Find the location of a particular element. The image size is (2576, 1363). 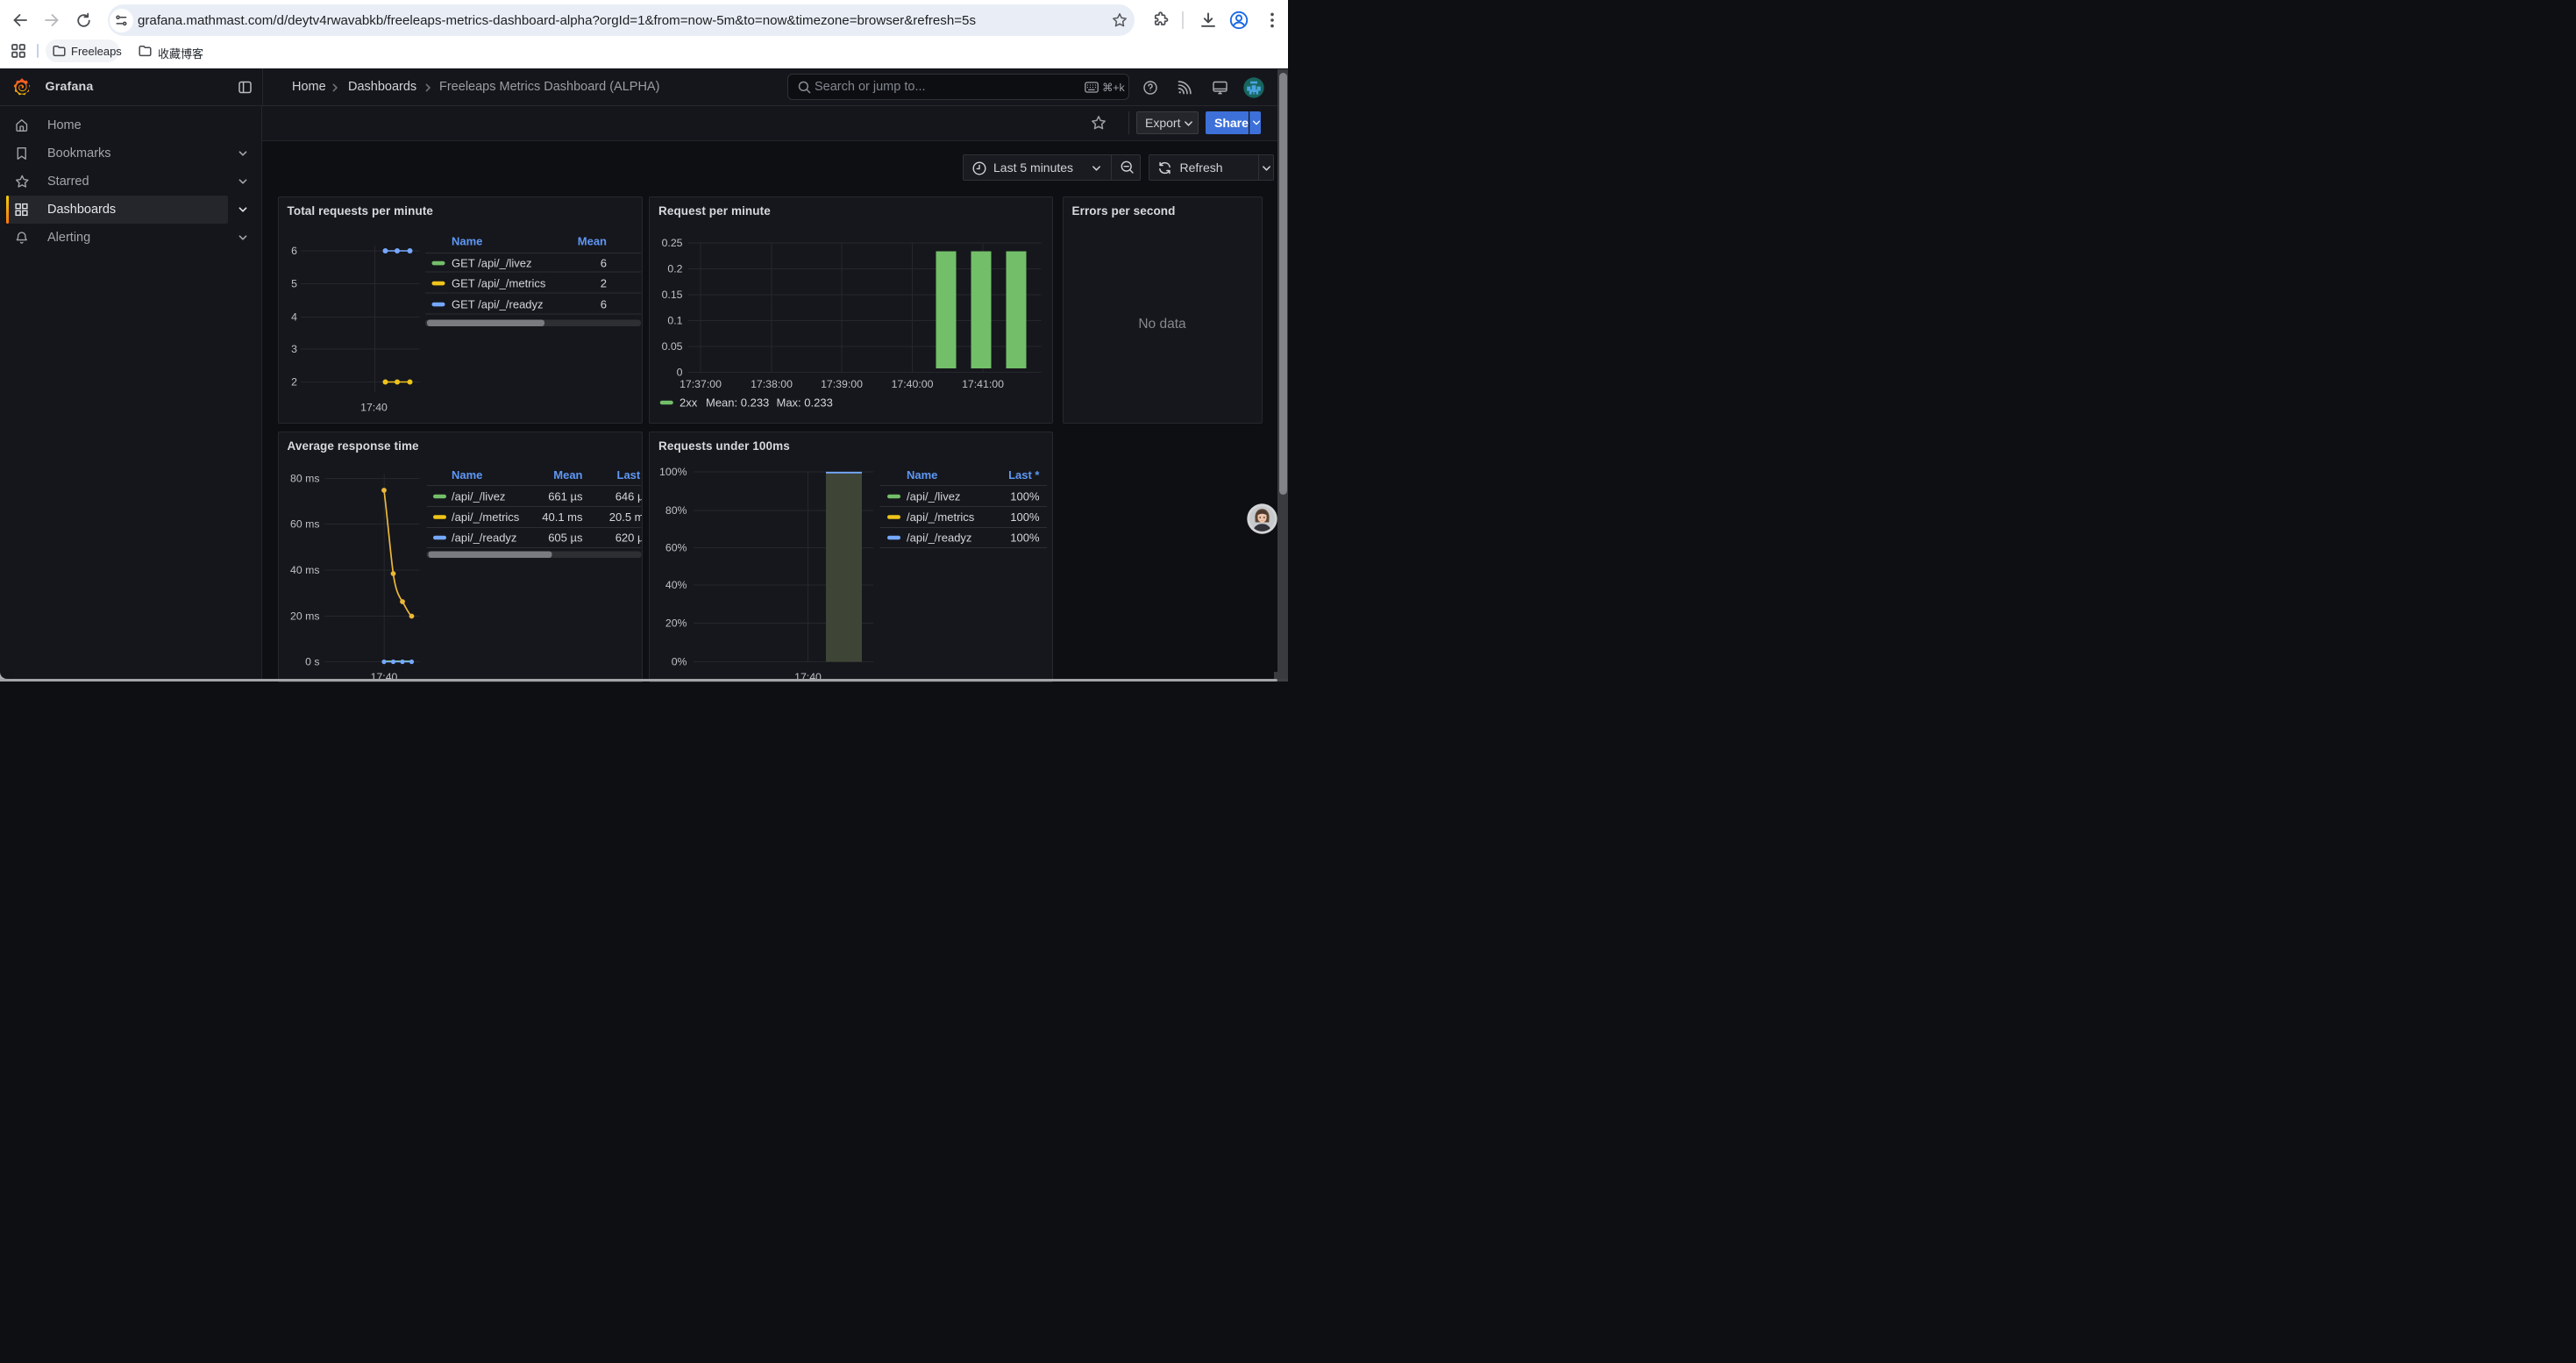

svg-text: 40% is located at coordinates (676, 585).